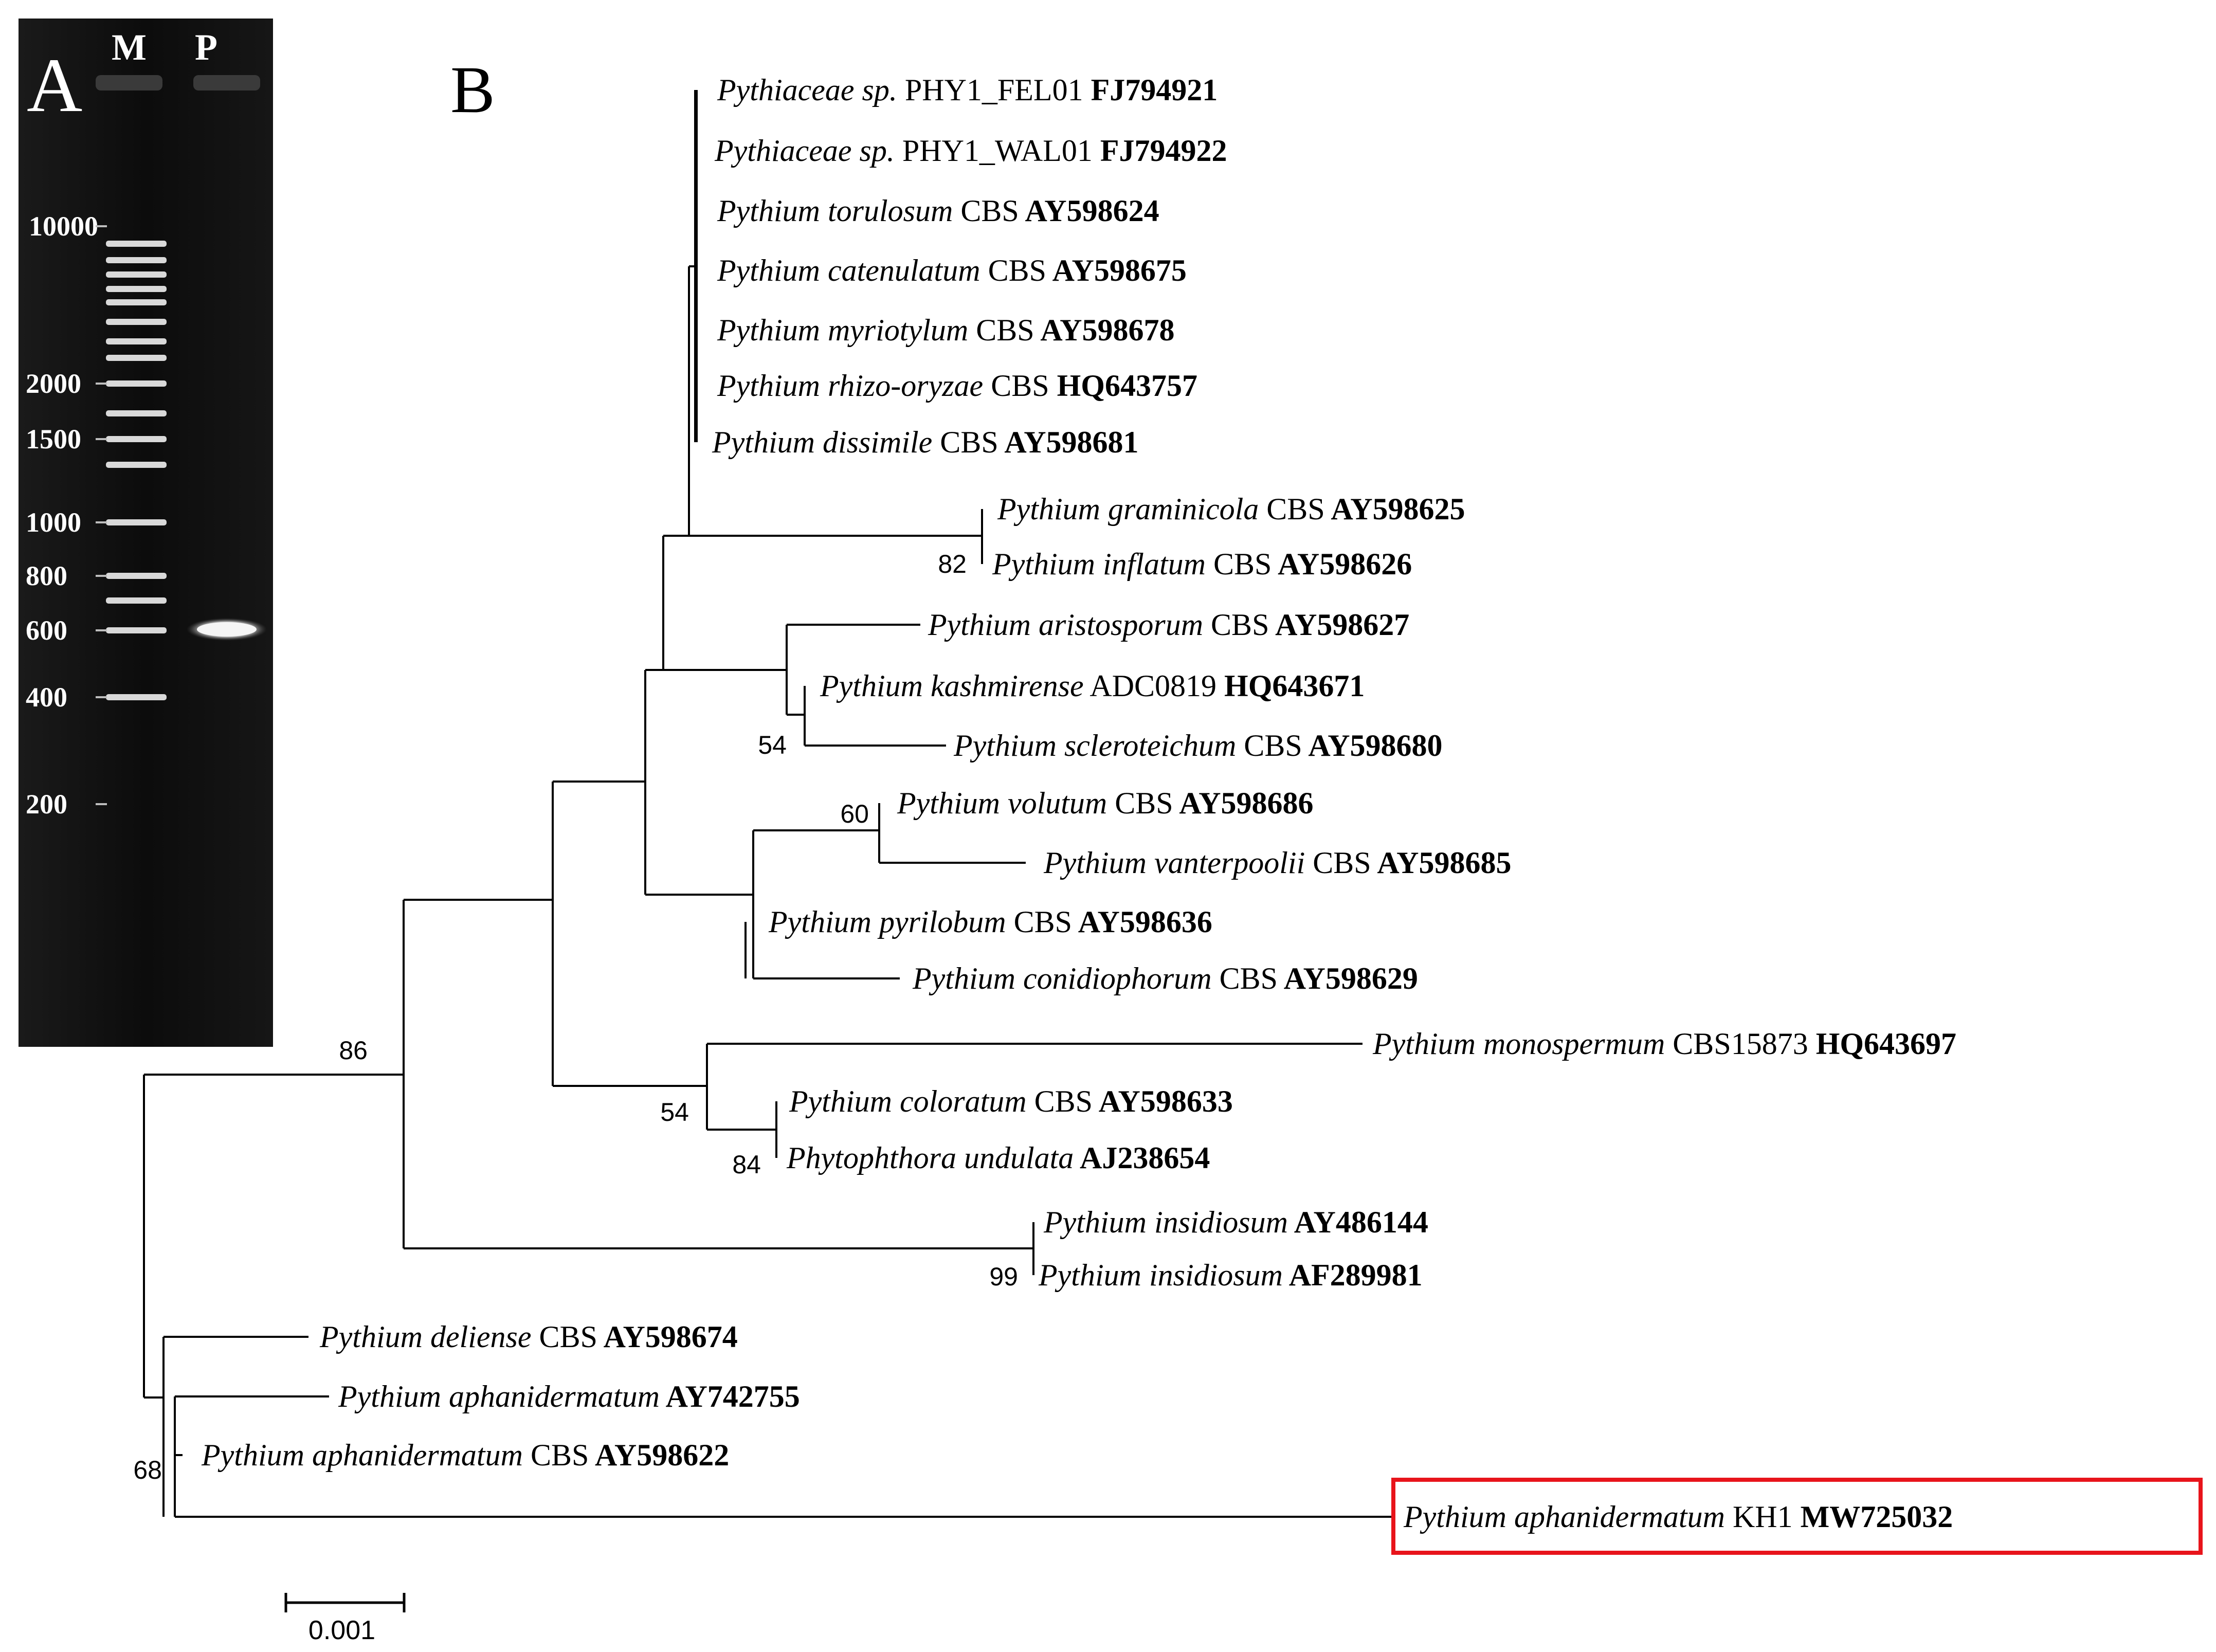  Describe the element at coordinates (465, 1455) in the screenshot. I see `taxon-label: Pythium aphanidermatum CBS AY598622` at that location.